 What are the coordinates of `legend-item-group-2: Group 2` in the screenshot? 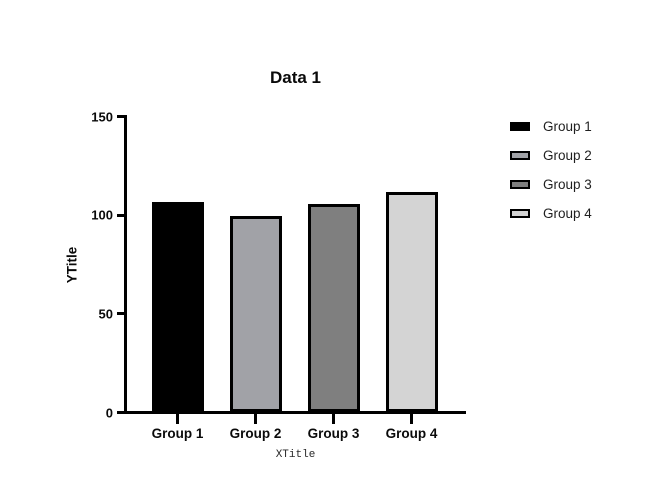 It's located at (551, 155).